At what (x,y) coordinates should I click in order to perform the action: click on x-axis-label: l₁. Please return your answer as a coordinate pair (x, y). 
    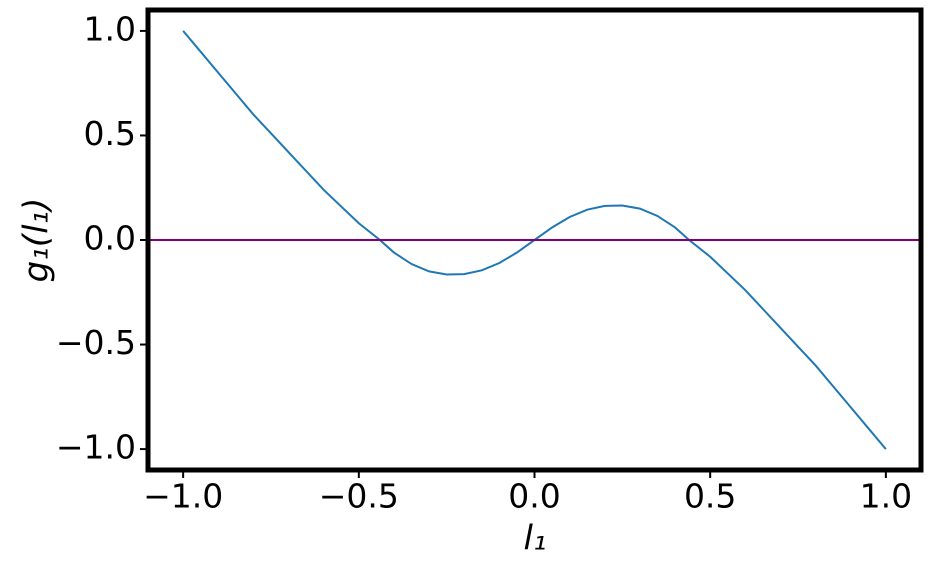
    Looking at the image, I should click on (534, 539).